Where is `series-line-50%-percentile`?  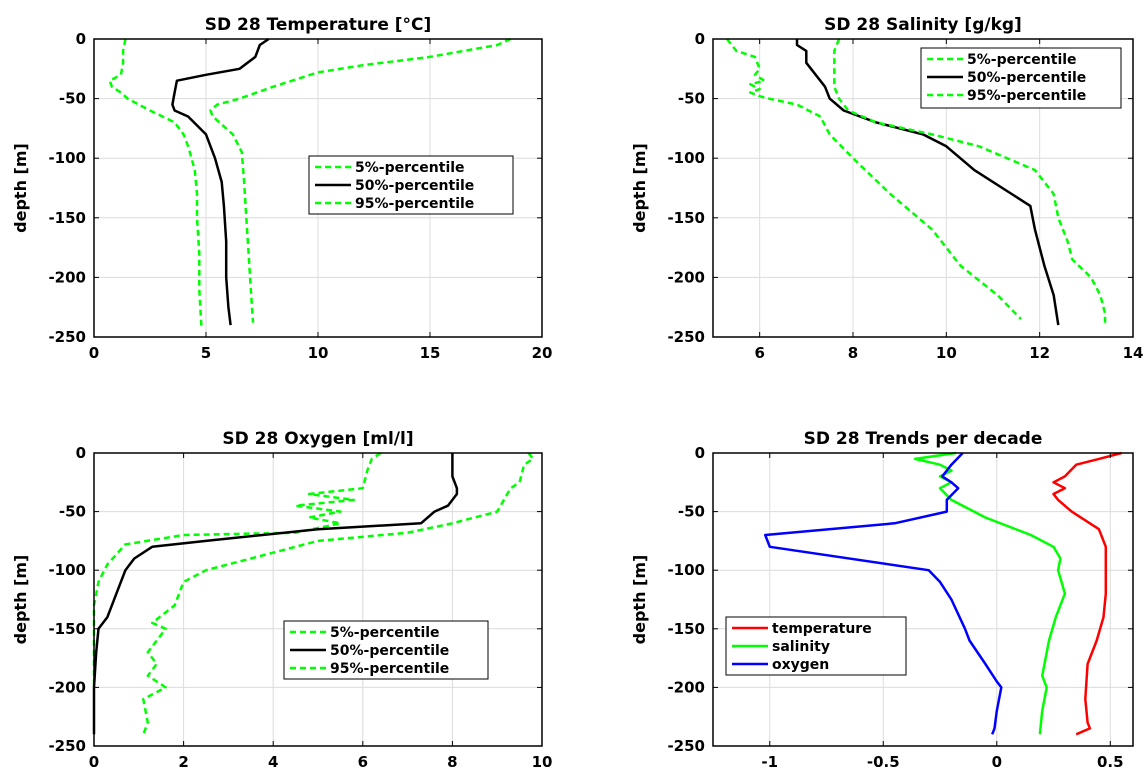 series-line-50%-percentile is located at coordinates (220, 181).